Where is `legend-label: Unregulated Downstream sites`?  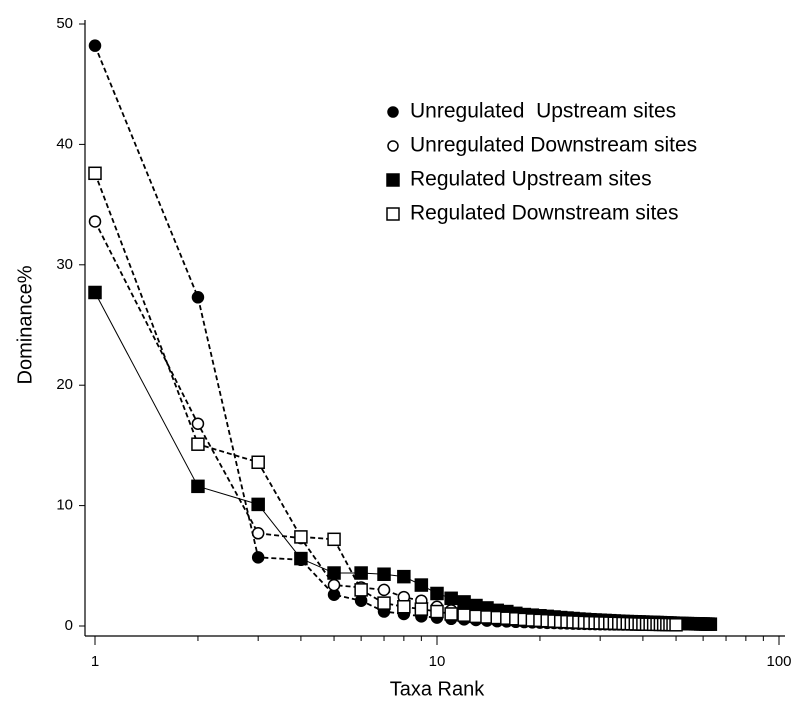
legend-label: Unregulated Downstream sites is located at coordinates (553, 145).